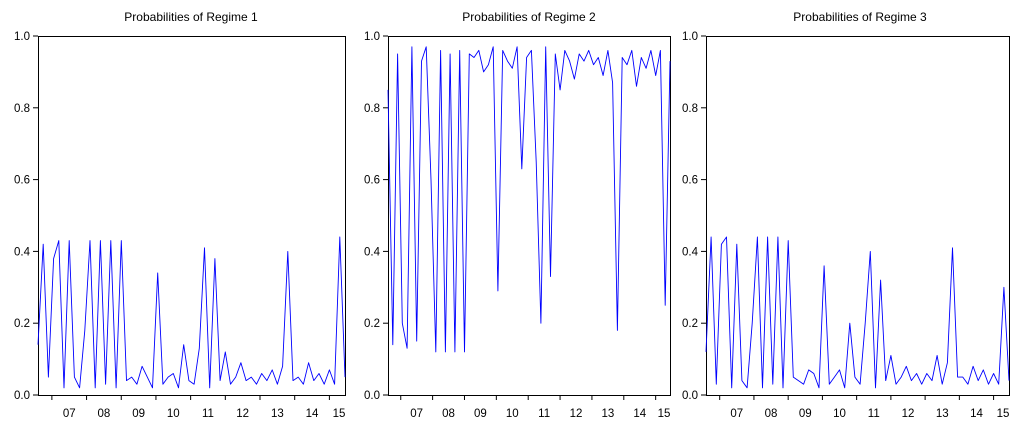 This screenshot has width=1017, height=427. I want to click on panel-title: Probabilities of Regime 2, so click(529, 17).